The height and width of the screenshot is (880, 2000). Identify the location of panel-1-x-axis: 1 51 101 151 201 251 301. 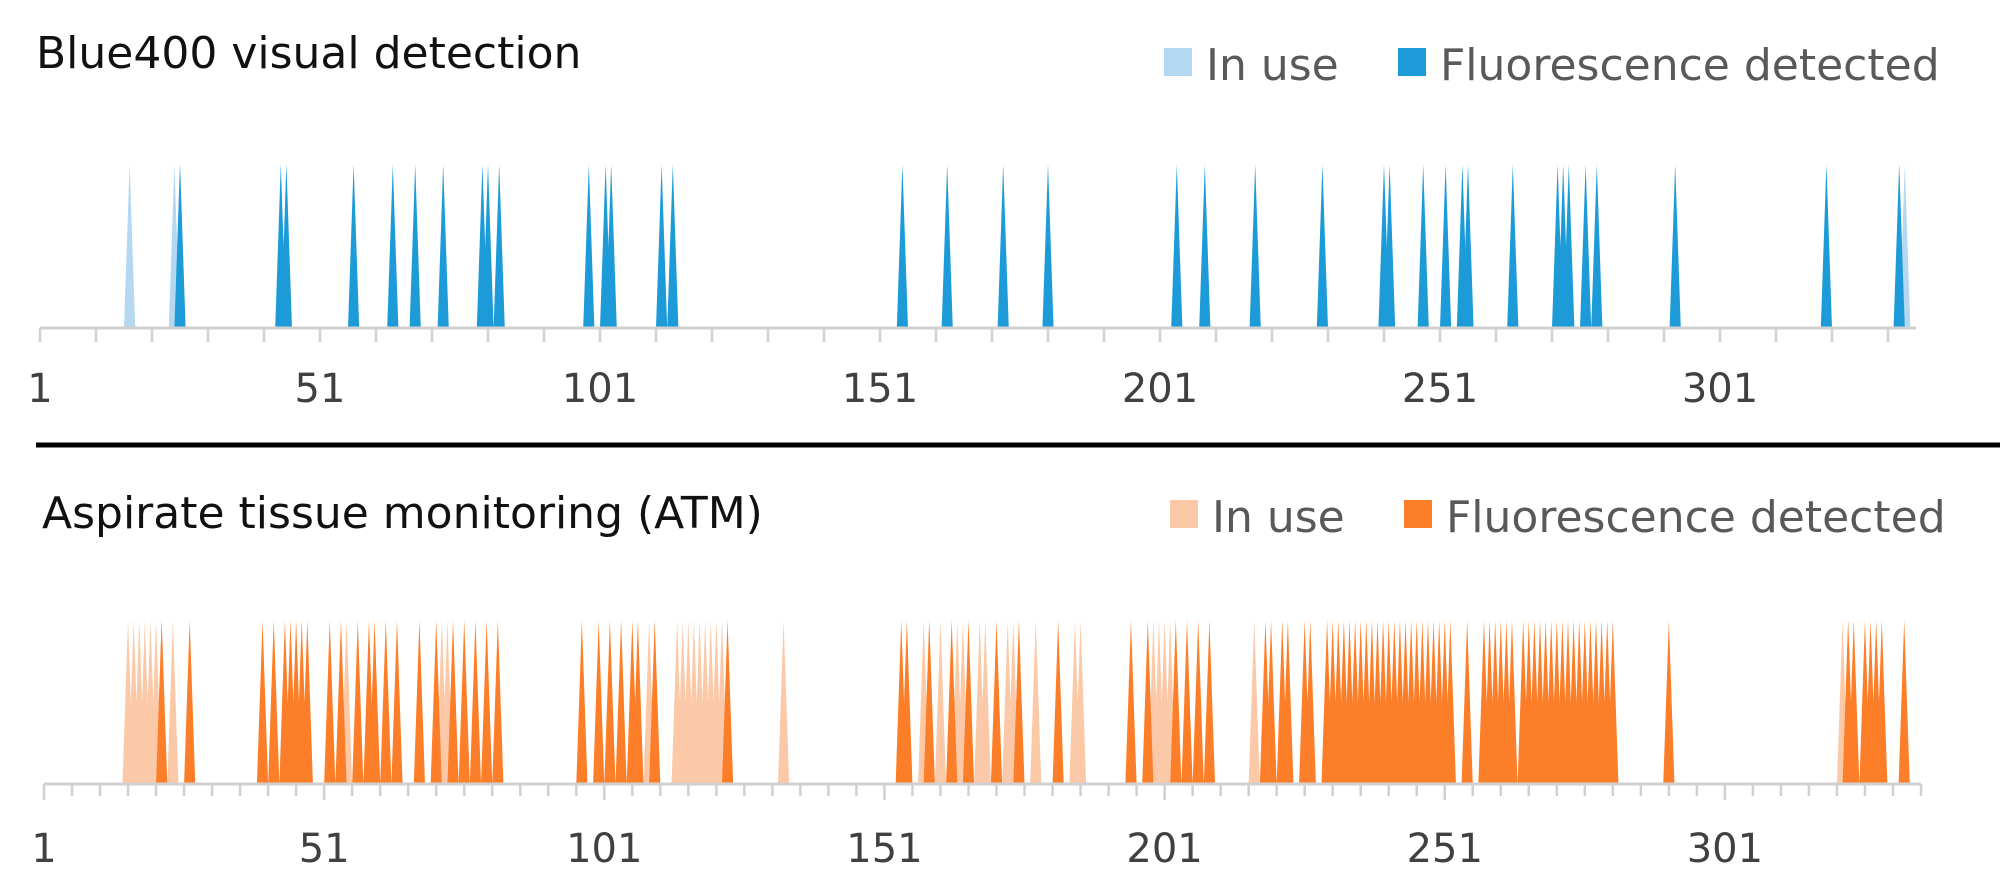
(971, 369).